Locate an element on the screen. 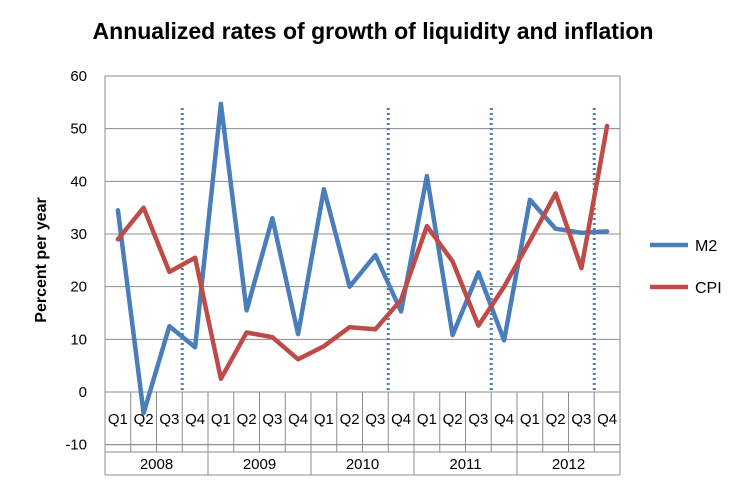  y-tick-label: 60 is located at coordinates (78, 76).